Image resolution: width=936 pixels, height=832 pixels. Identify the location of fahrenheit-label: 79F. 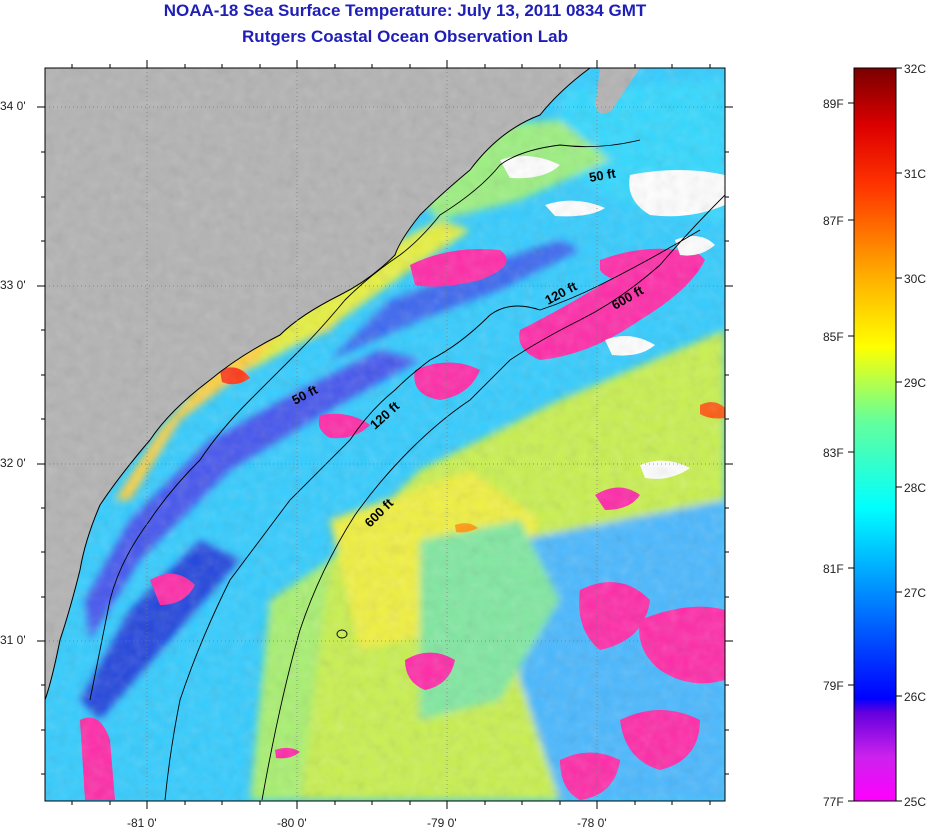
(833, 686).